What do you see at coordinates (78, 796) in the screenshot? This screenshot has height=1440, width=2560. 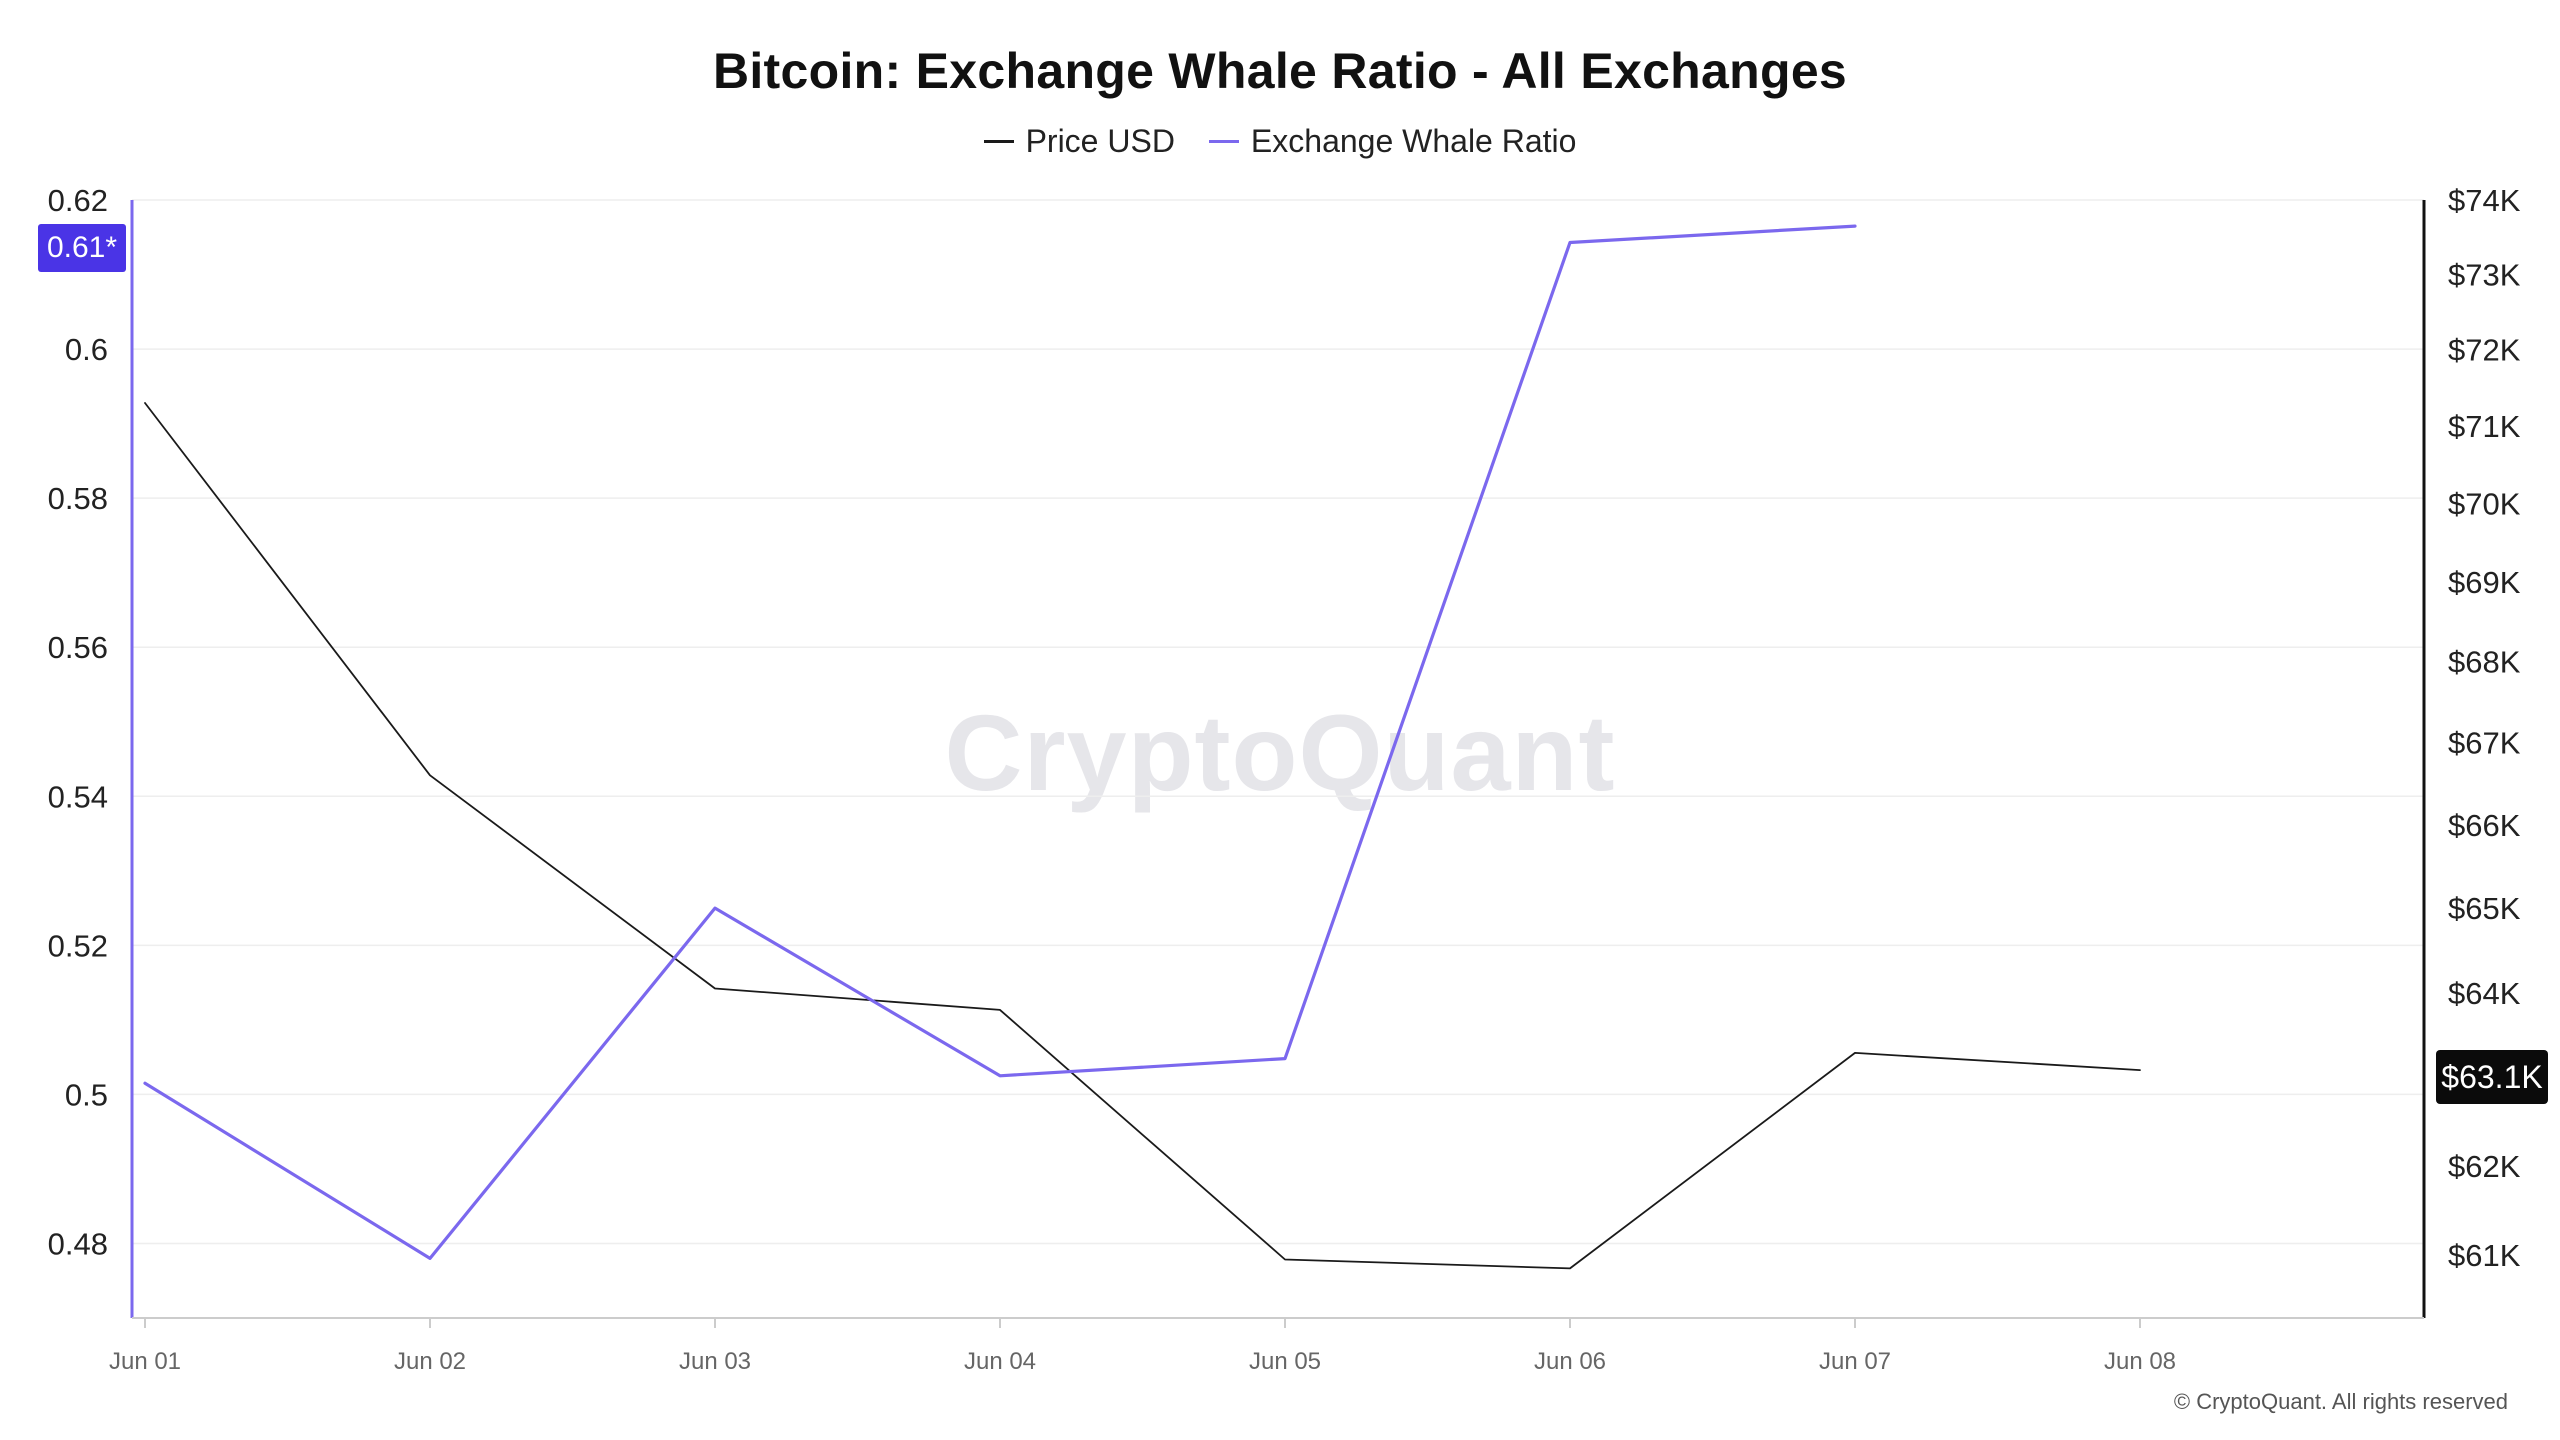 I see `left-tick-label: 0.54` at bounding box center [78, 796].